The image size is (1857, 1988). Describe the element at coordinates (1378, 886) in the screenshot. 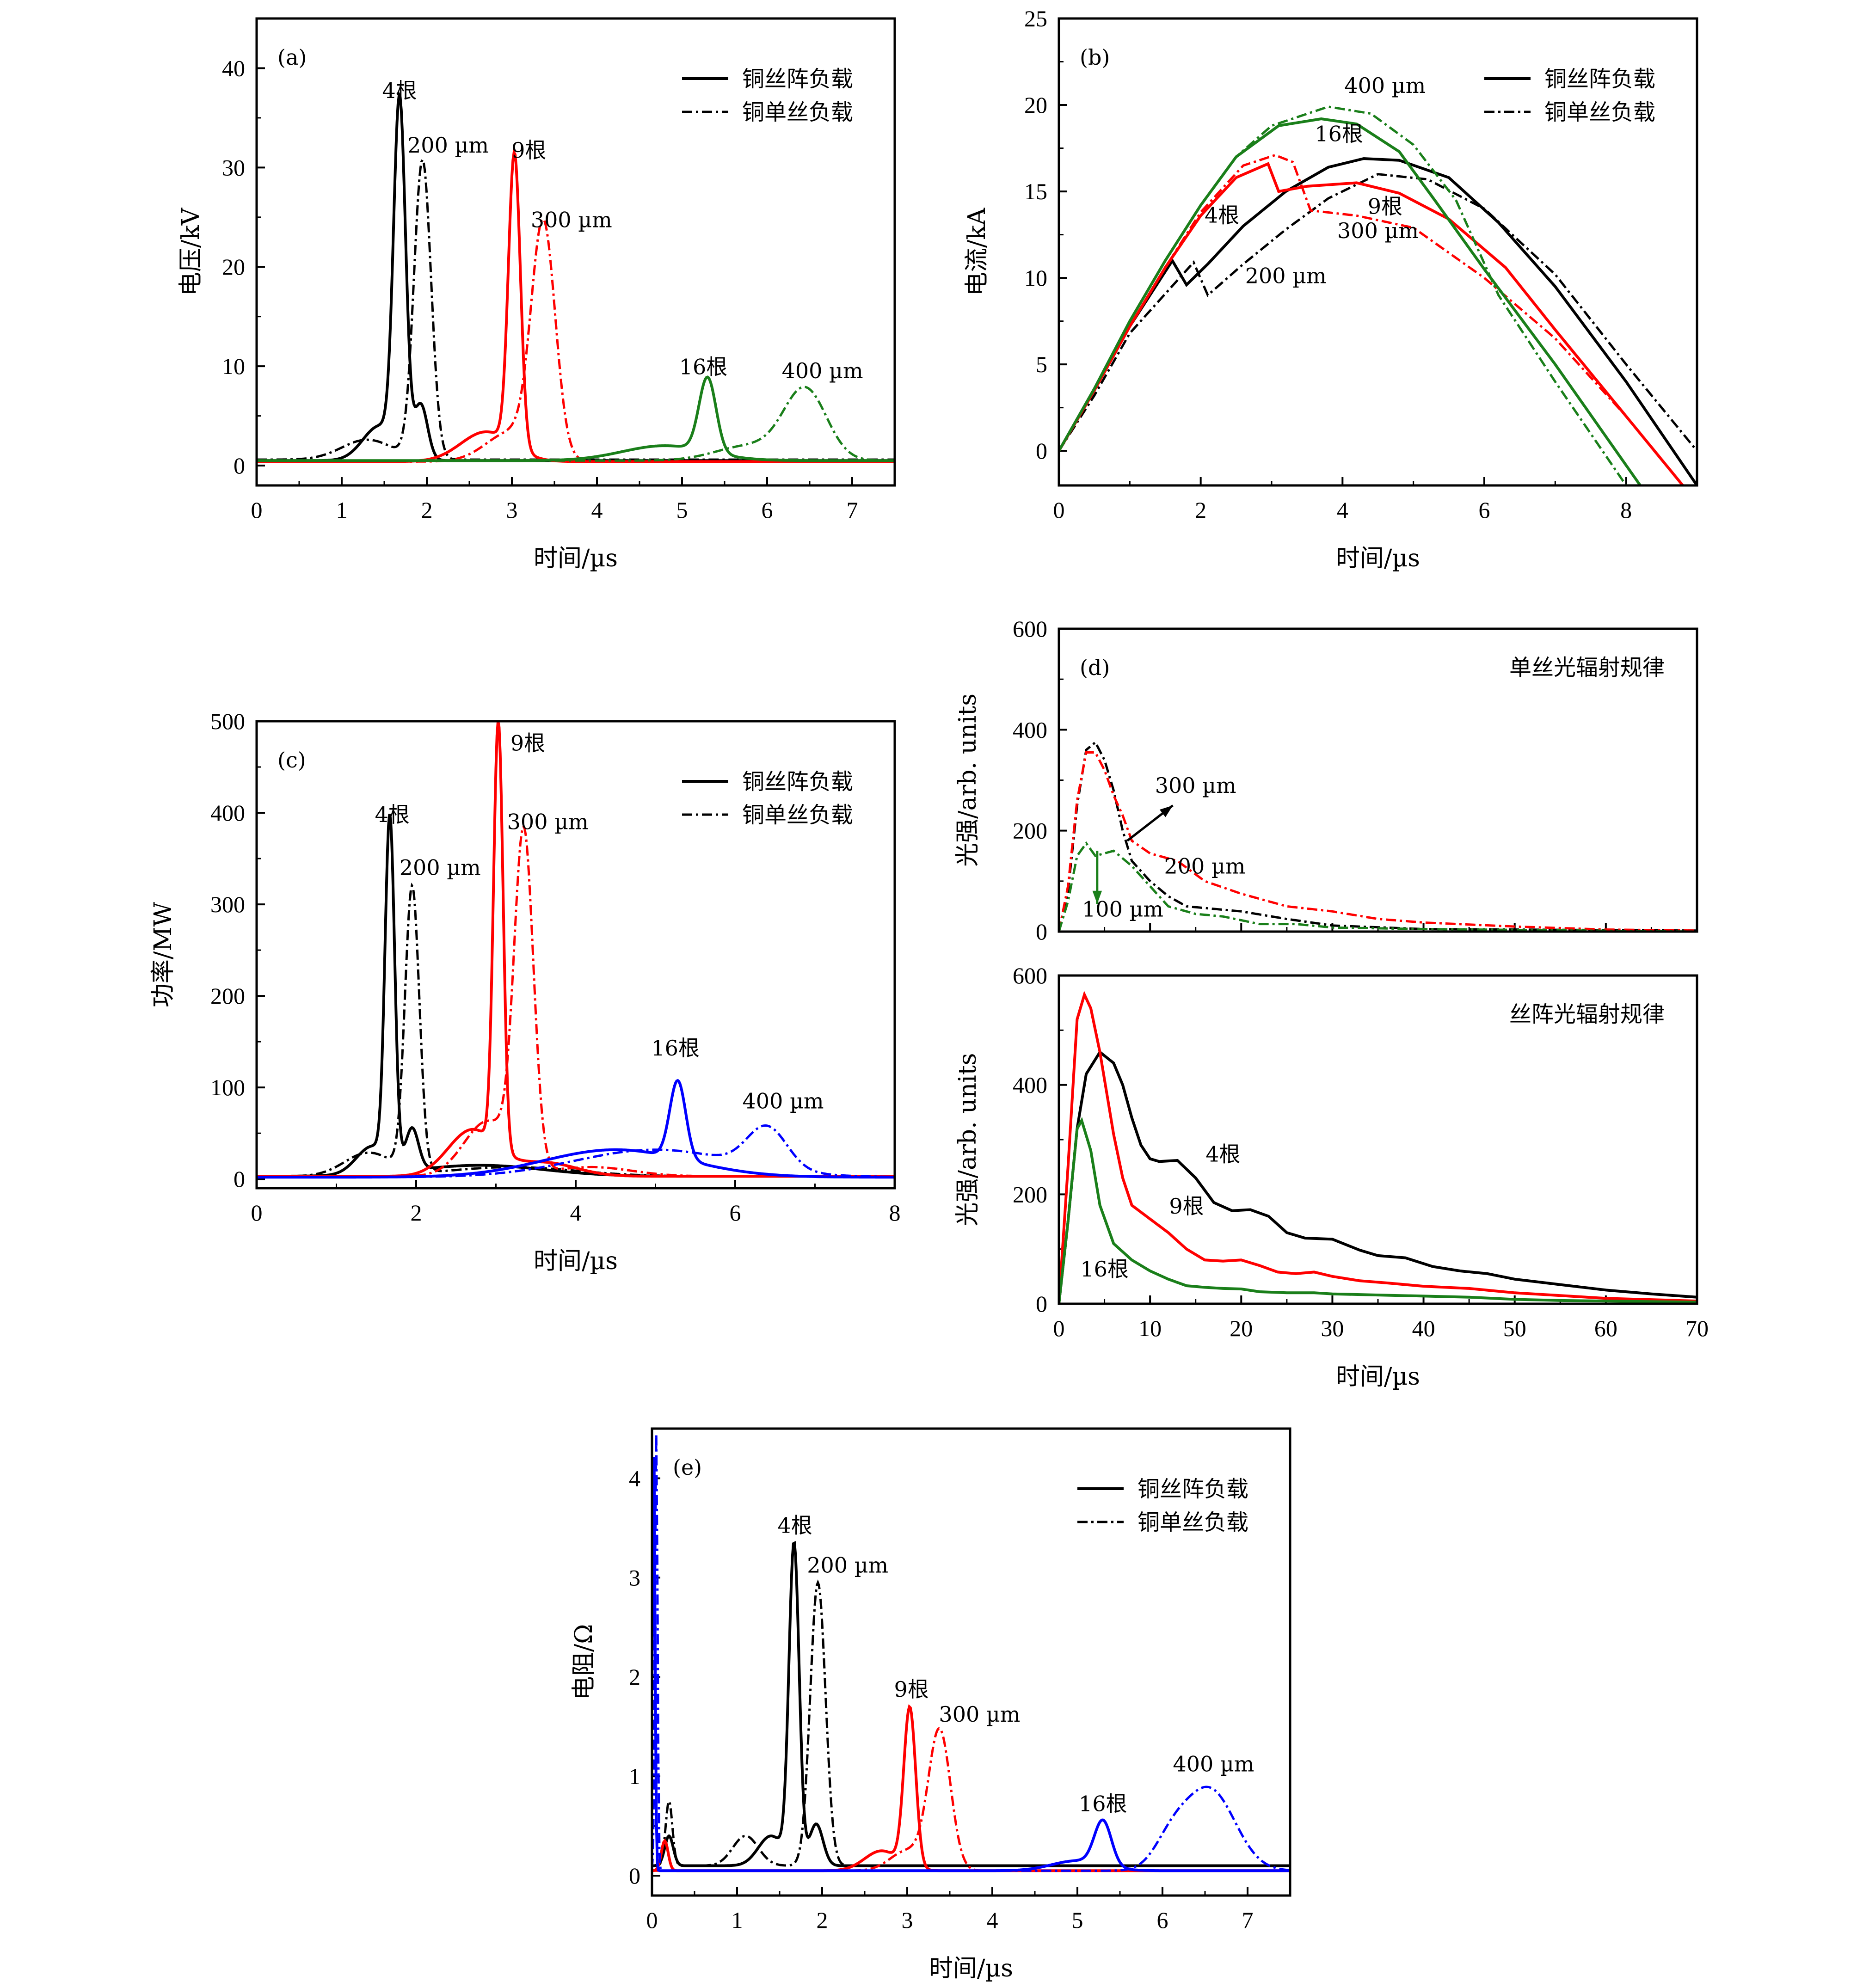

I see `series-line-100µm` at that location.